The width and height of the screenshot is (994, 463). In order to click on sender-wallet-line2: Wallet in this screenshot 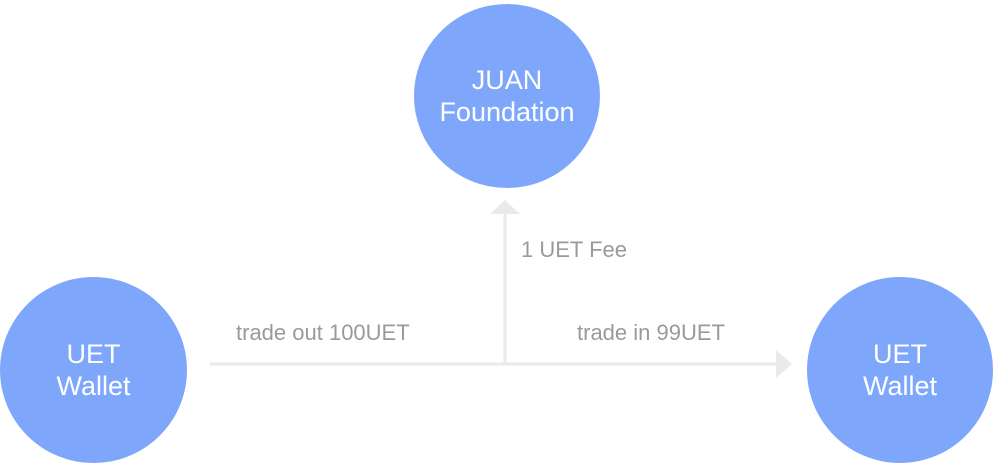, I will do `click(93, 386)`.